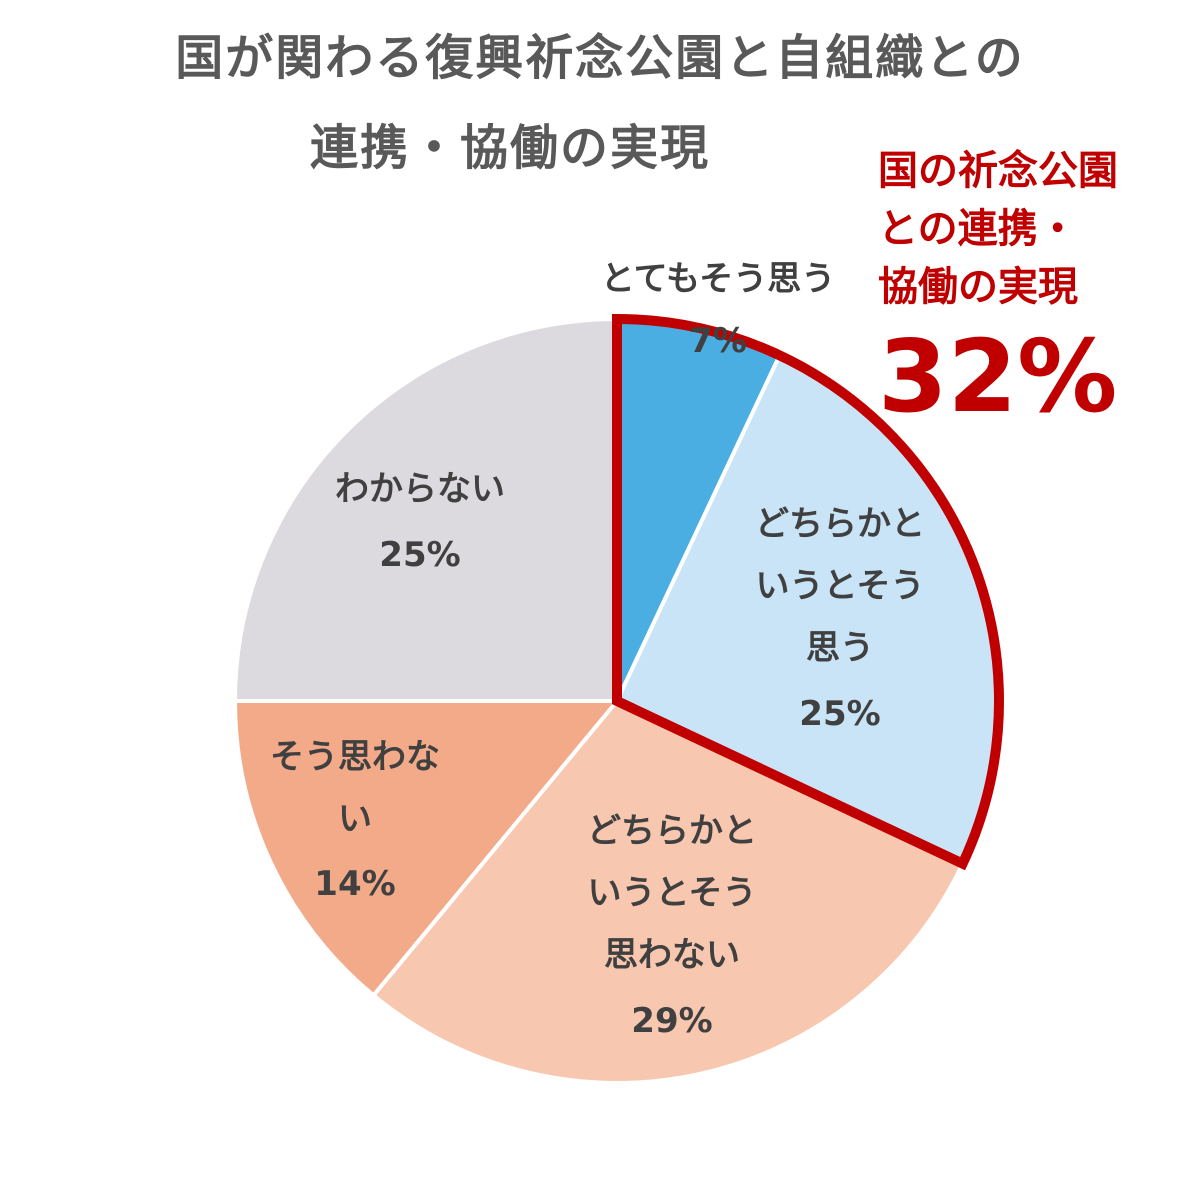 This screenshot has width=1200, height=1180. What do you see at coordinates (998, 171) in the screenshot?
I see `callout-line-1: 国の祈念公園` at bounding box center [998, 171].